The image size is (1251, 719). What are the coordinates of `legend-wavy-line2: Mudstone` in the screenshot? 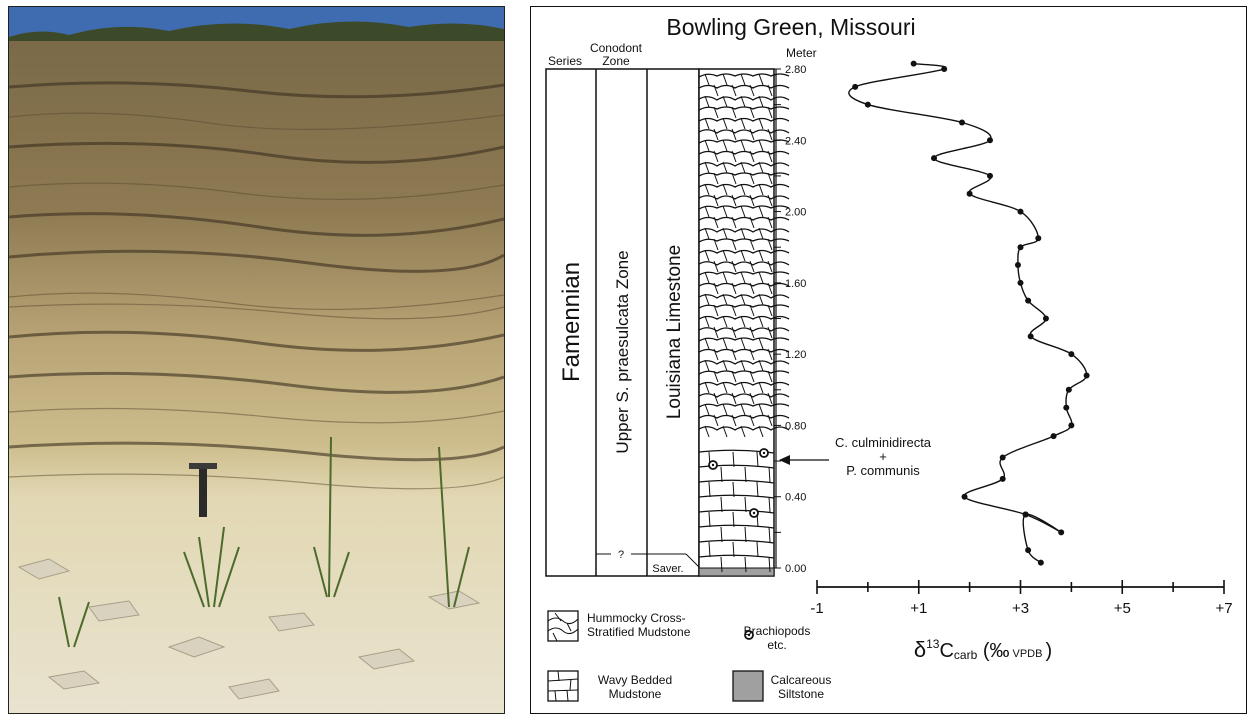 It's located at (635, 694).